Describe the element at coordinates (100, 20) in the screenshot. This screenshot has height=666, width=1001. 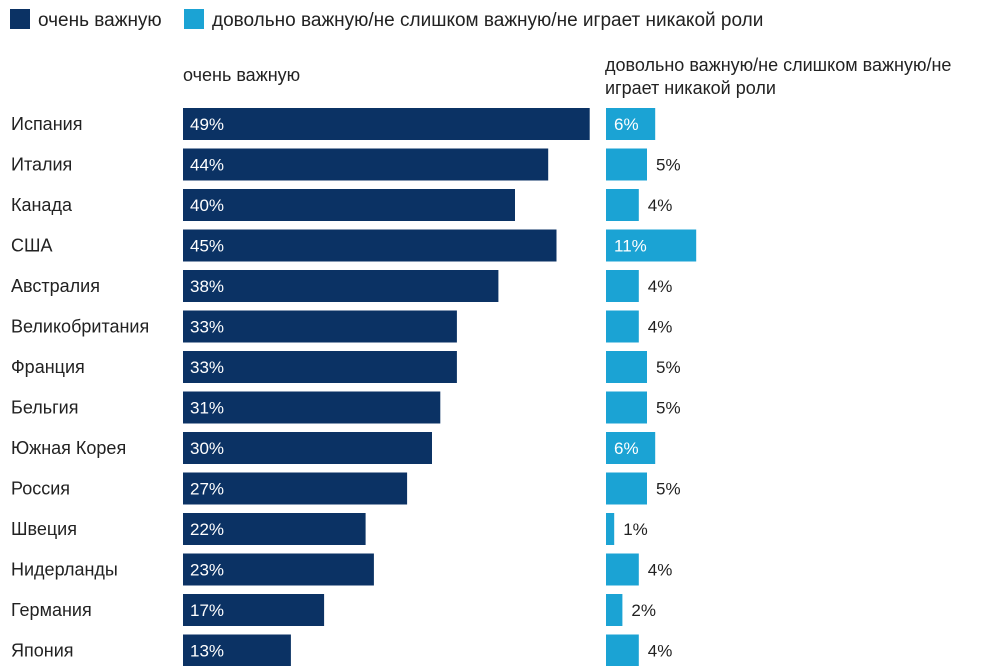
I see `legend-label-very-important: очень важную` at that location.